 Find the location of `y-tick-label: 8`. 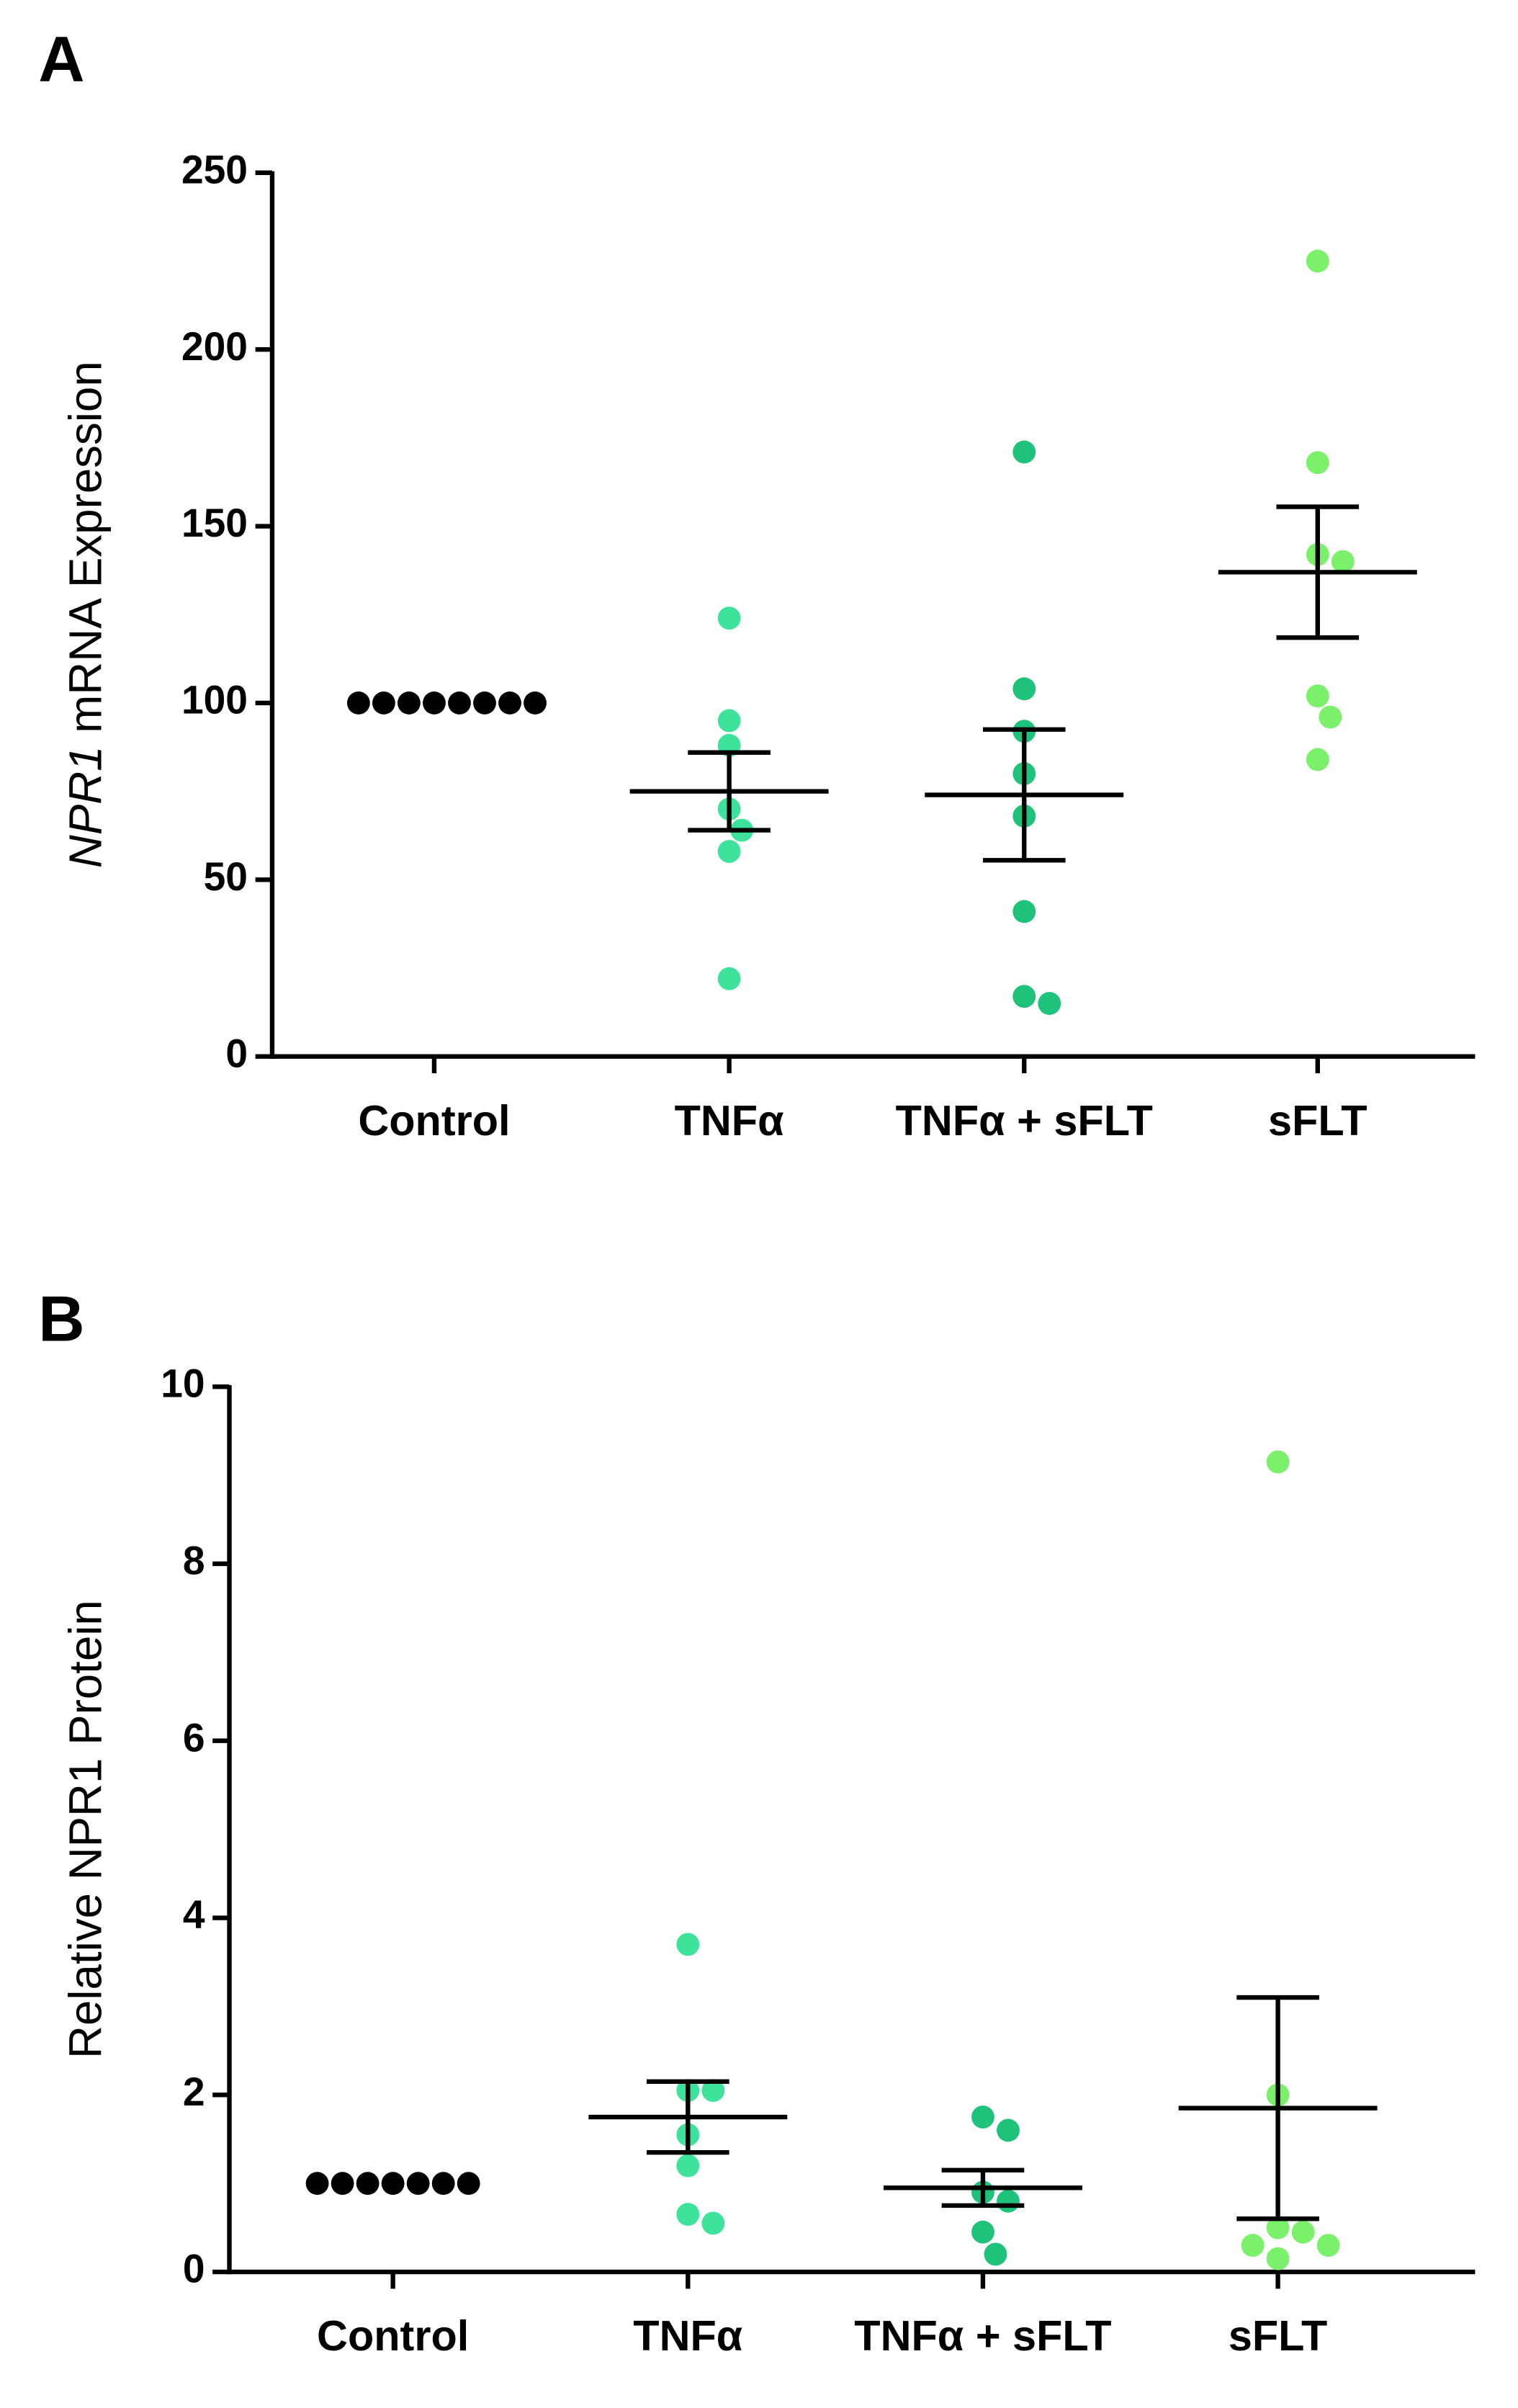

y-tick-label: 8 is located at coordinates (194, 1561).